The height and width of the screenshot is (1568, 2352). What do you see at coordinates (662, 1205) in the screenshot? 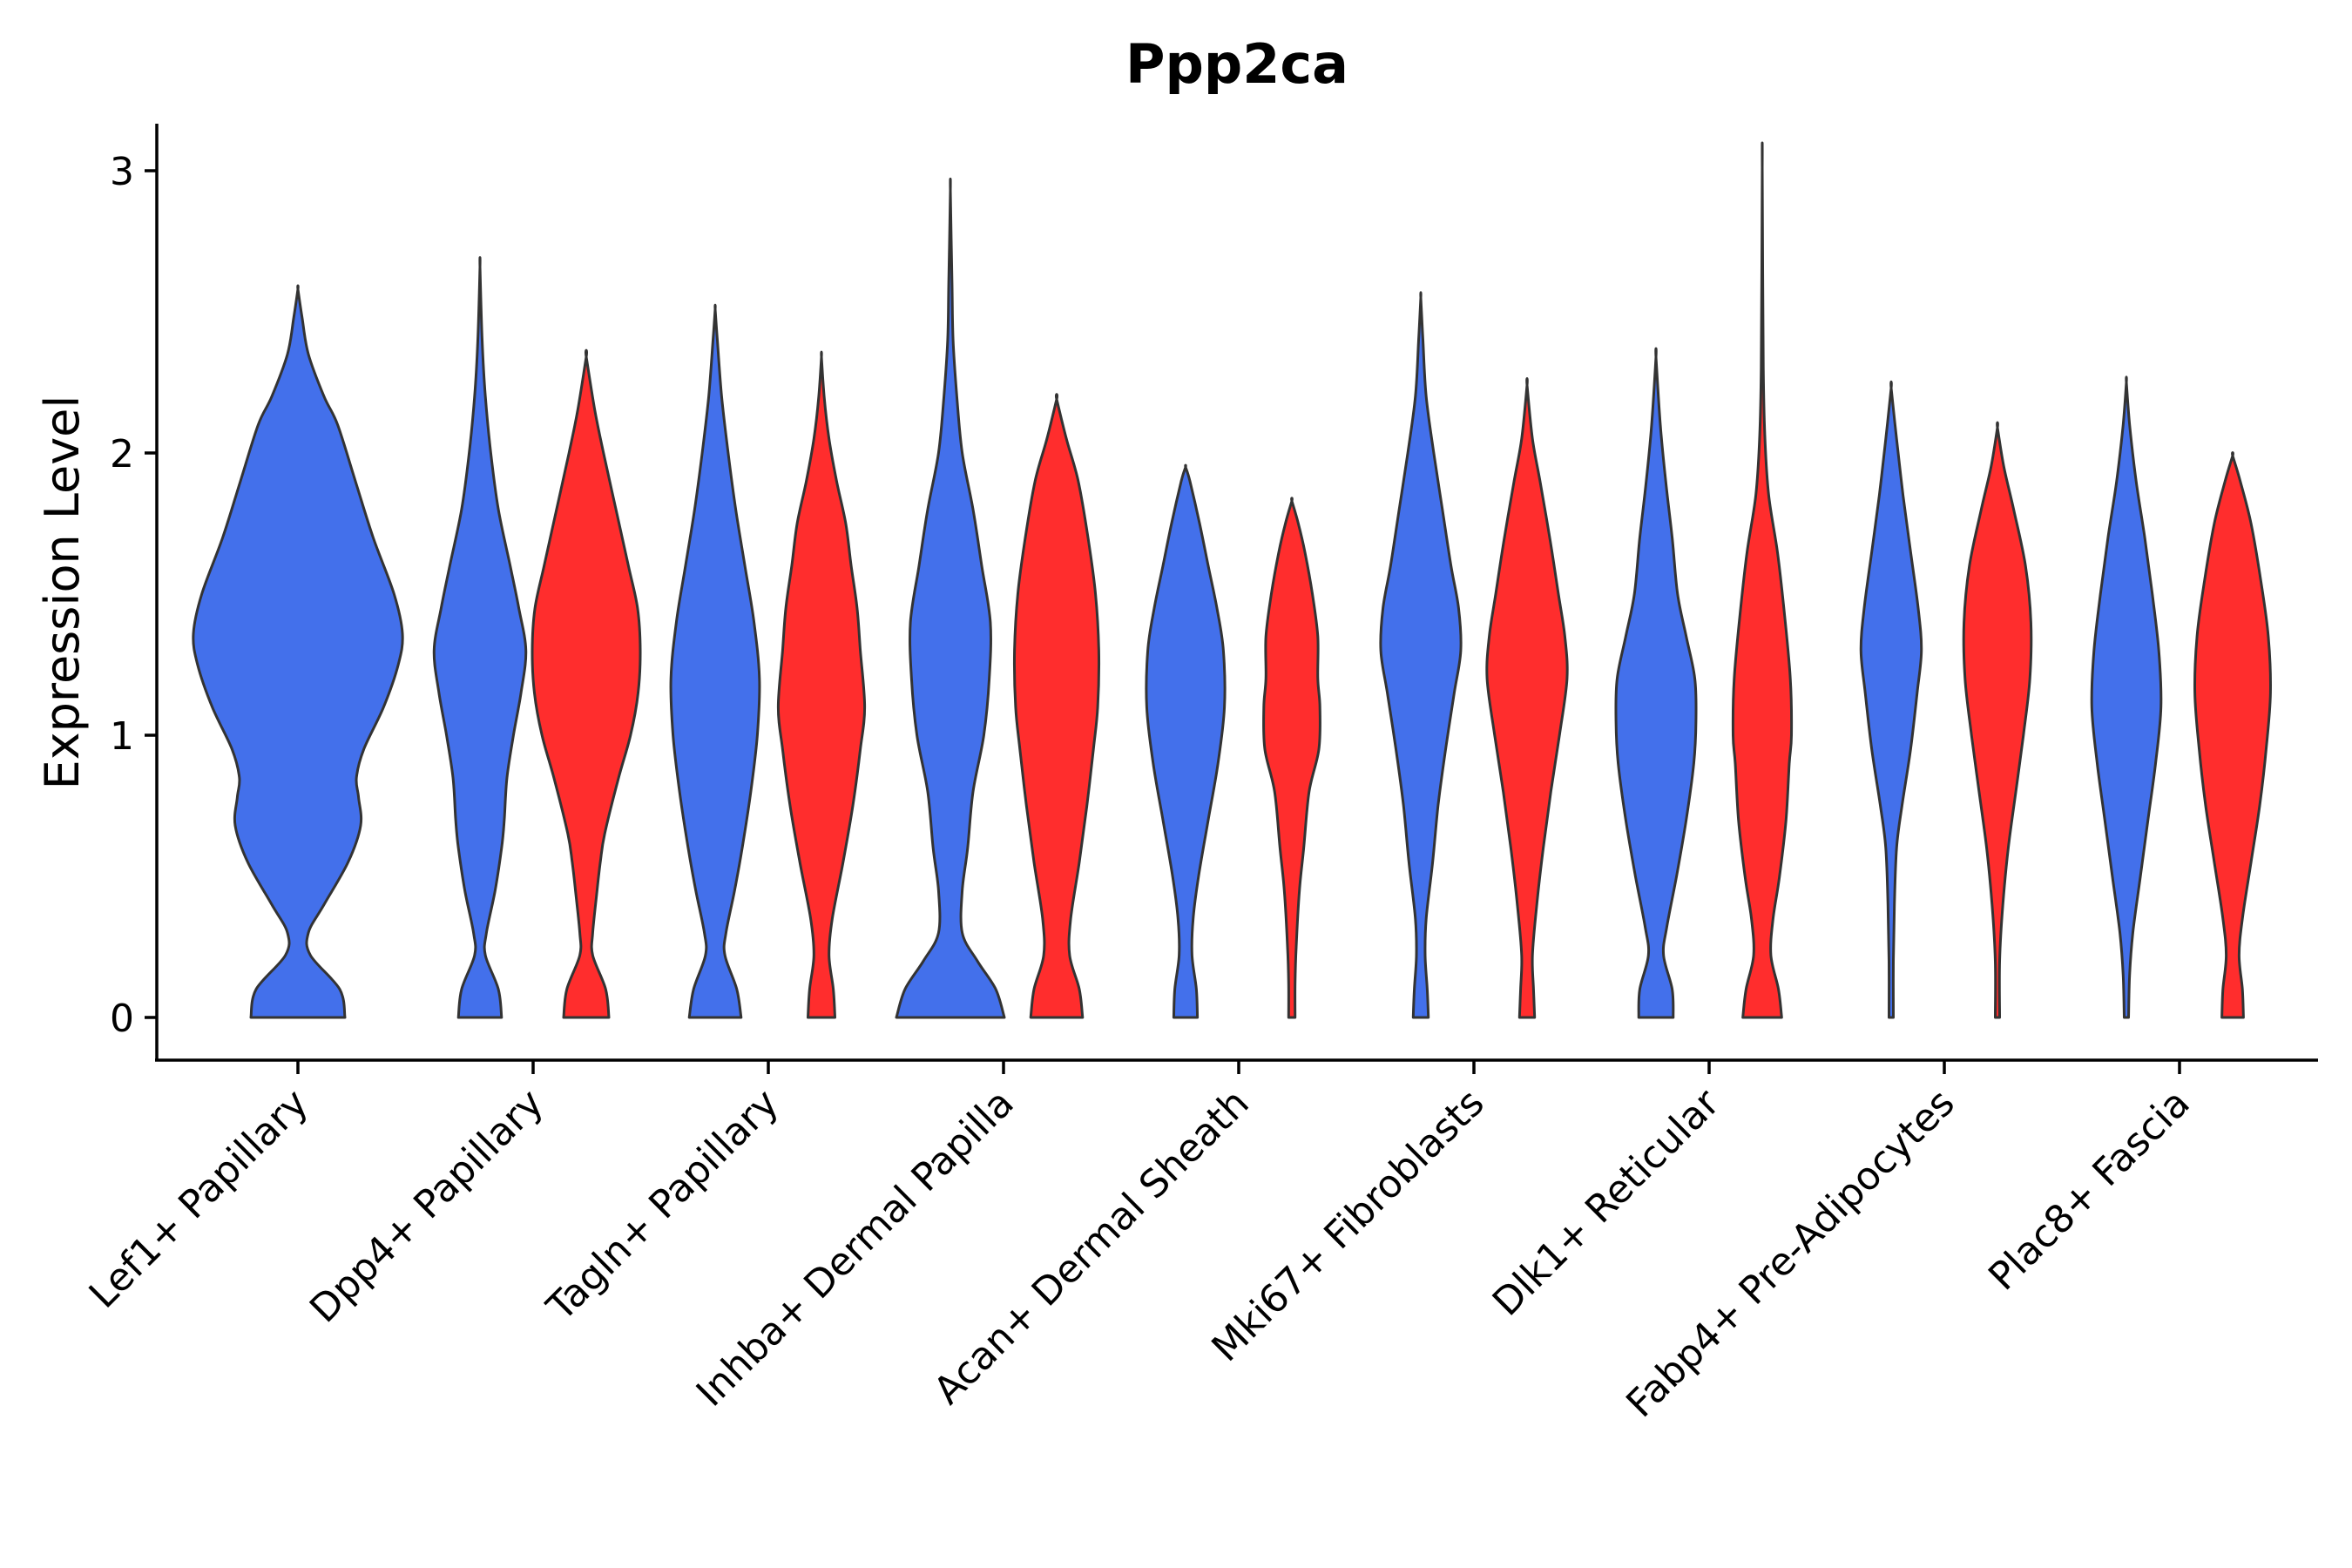
I see `x-tick-label: Tagln+ Papillary` at bounding box center [662, 1205].